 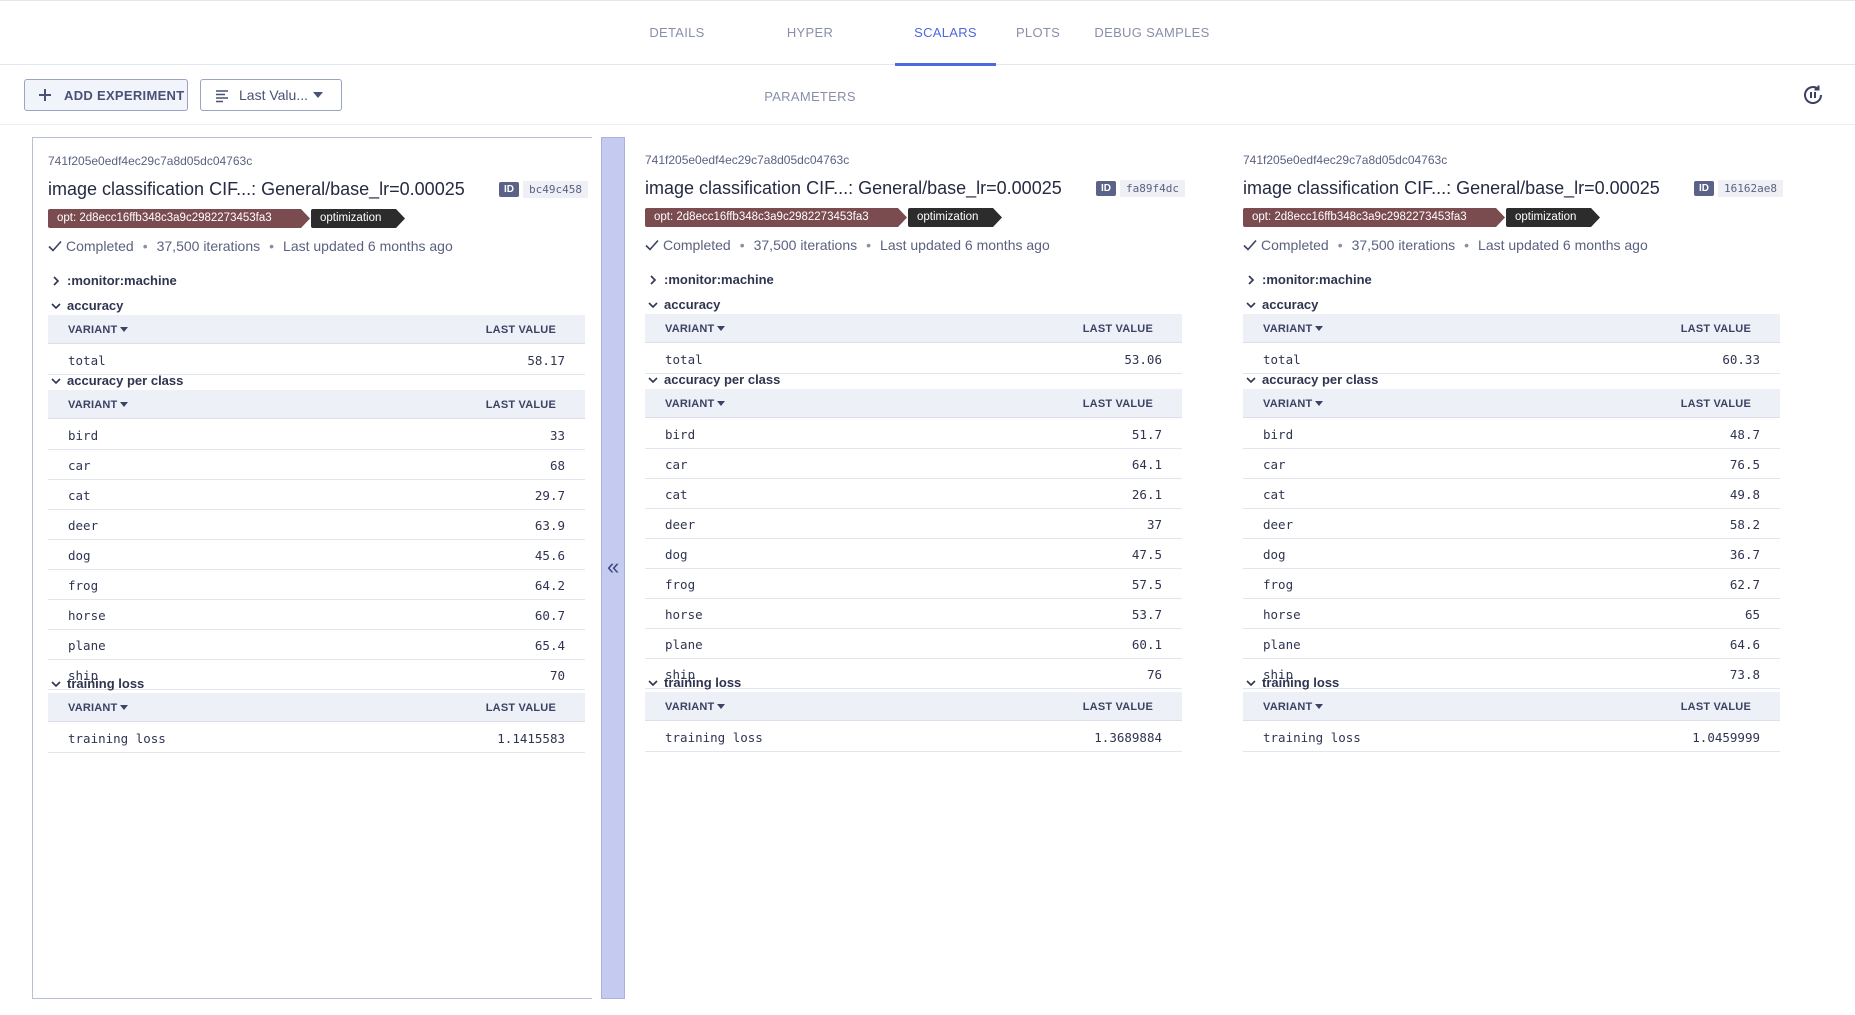 What do you see at coordinates (1511, 614) in the screenshot?
I see `table-row: horse 65` at bounding box center [1511, 614].